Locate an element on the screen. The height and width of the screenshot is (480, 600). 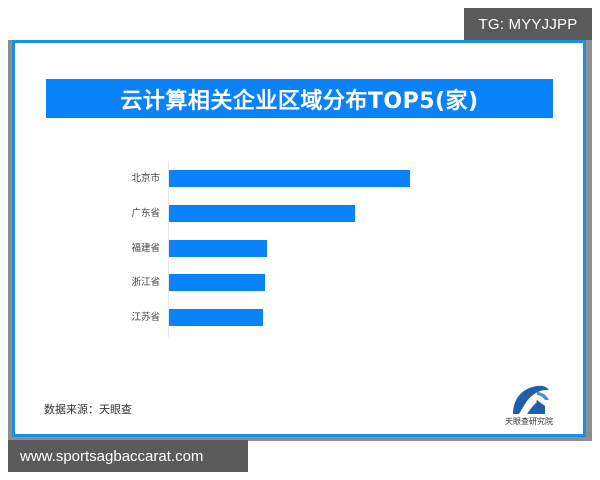
bar-label: 广东省 is located at coordinates (145, 213).